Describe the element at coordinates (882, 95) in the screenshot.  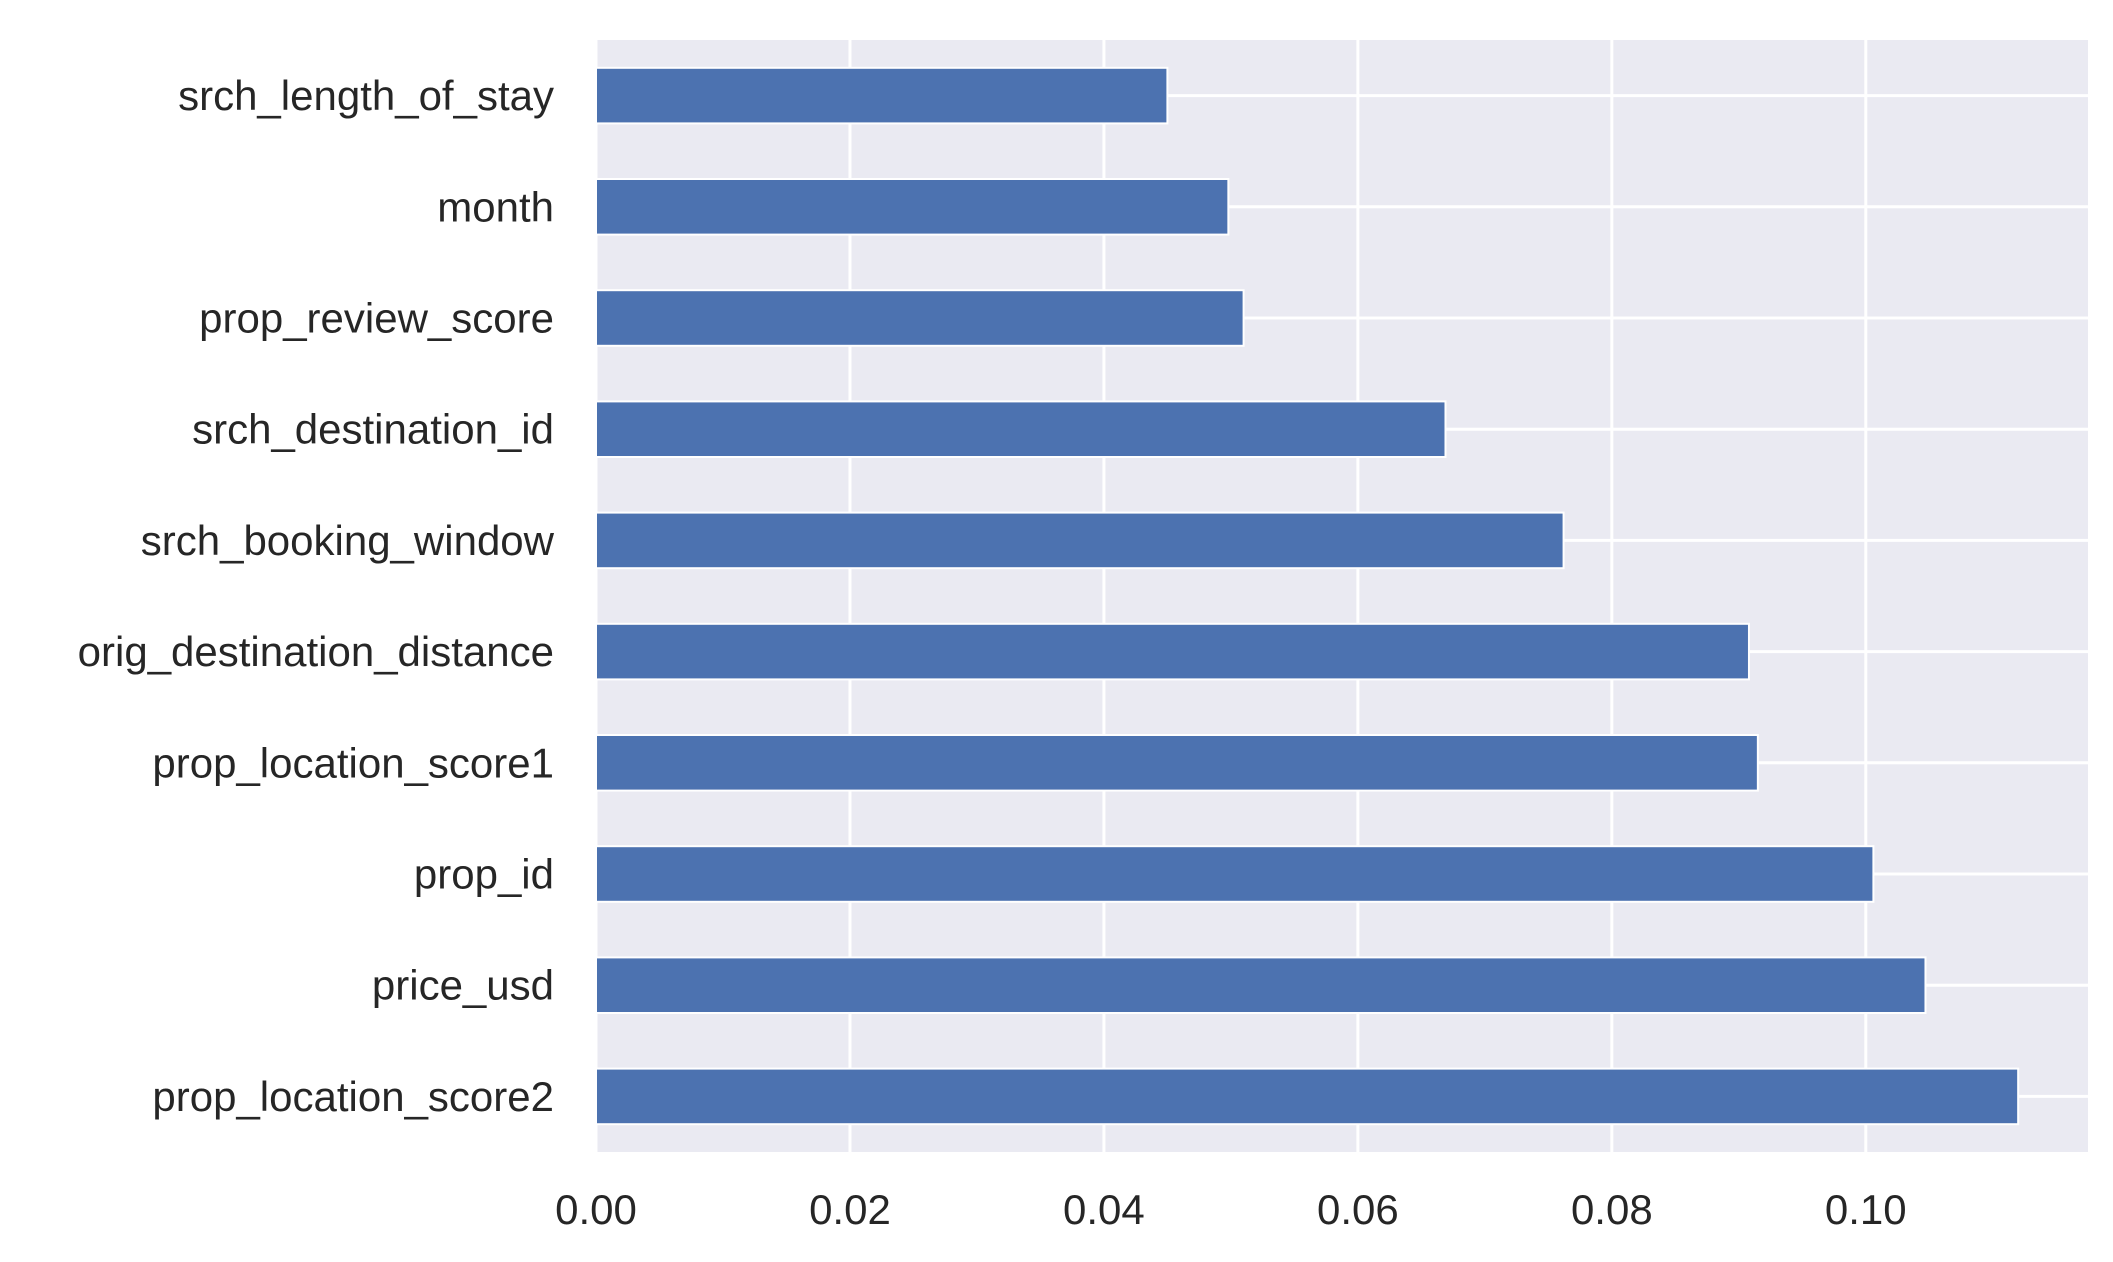
I see `bar-srch-length-of-stay` at that location.